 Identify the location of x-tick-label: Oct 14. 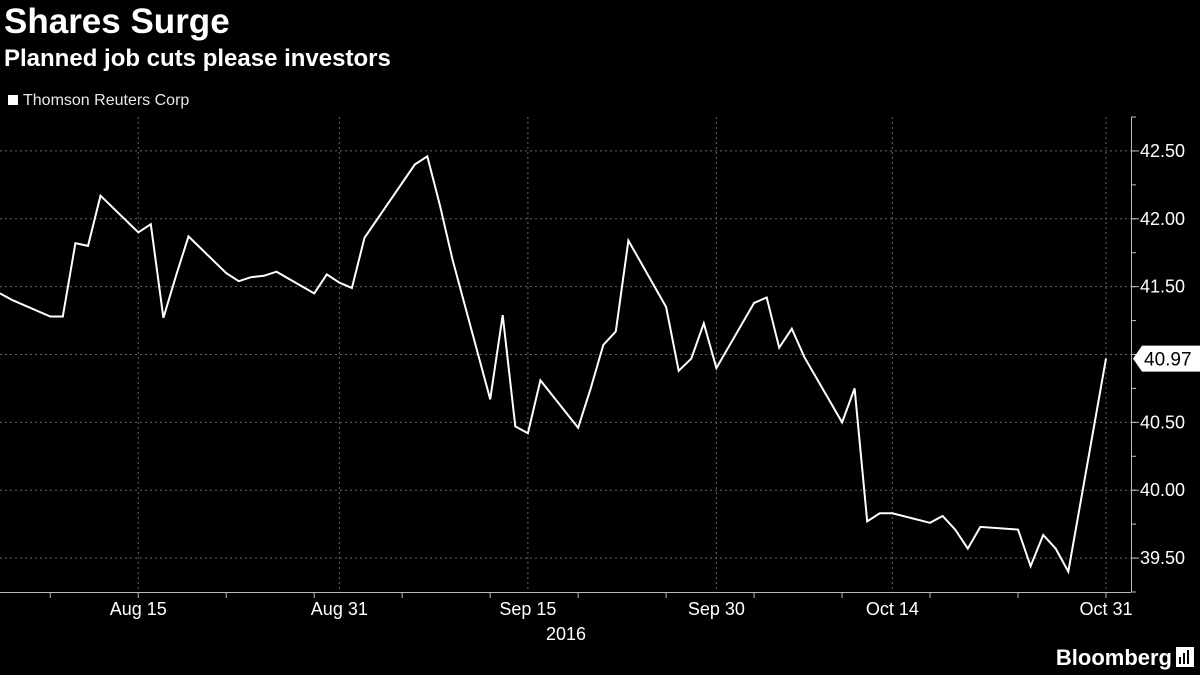
(892, 609).